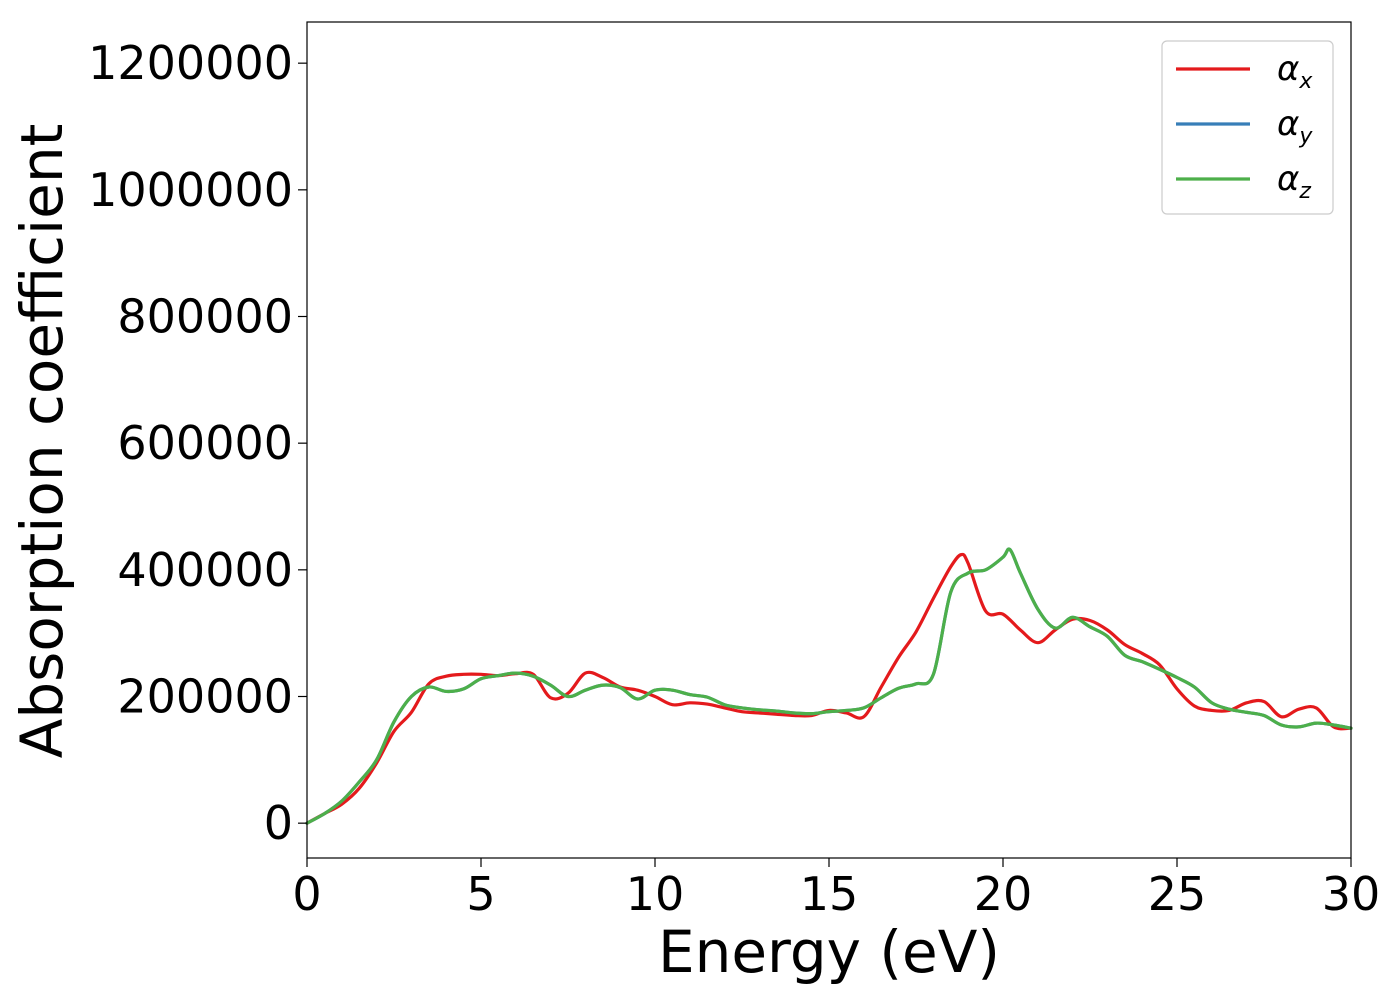 Image resolution: width=1400 pixels, height=1000 pixels. What do you see at coordinates (1295, 71) in the screenshot?
I see `legend-label-alpha-x: αx` at bounding box center [1295, 71].